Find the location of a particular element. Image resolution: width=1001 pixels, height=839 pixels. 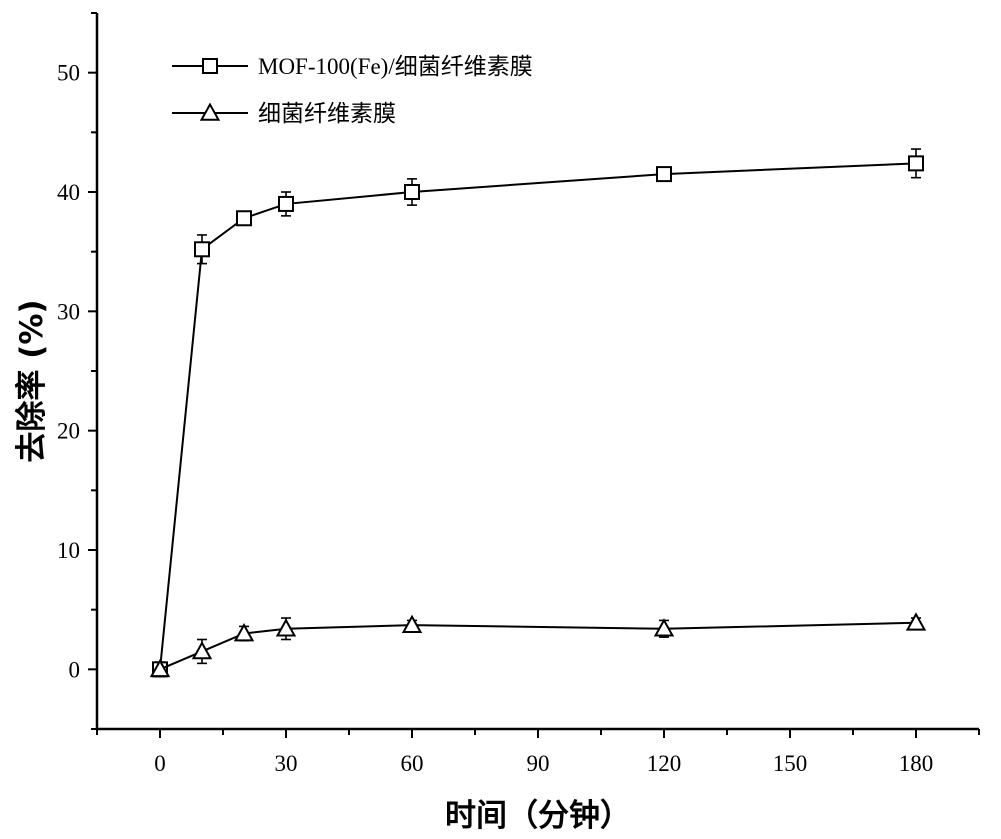

series-line is located at coordinates (538, 646).